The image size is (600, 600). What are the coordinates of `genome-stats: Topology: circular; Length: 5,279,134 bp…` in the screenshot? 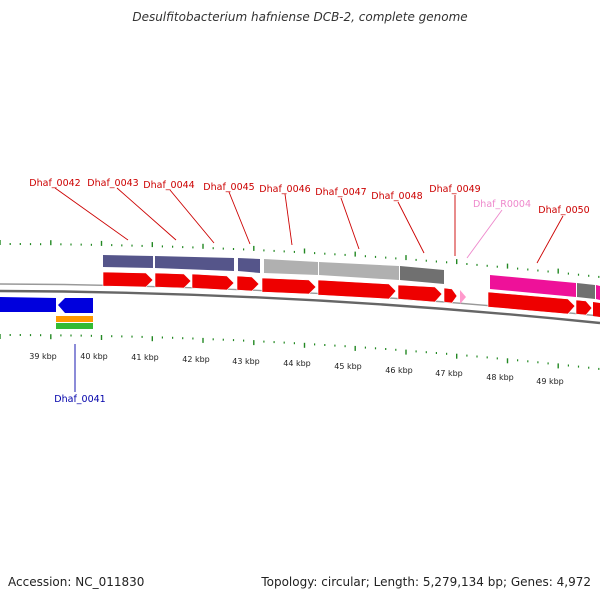 It's located at (426, 582).